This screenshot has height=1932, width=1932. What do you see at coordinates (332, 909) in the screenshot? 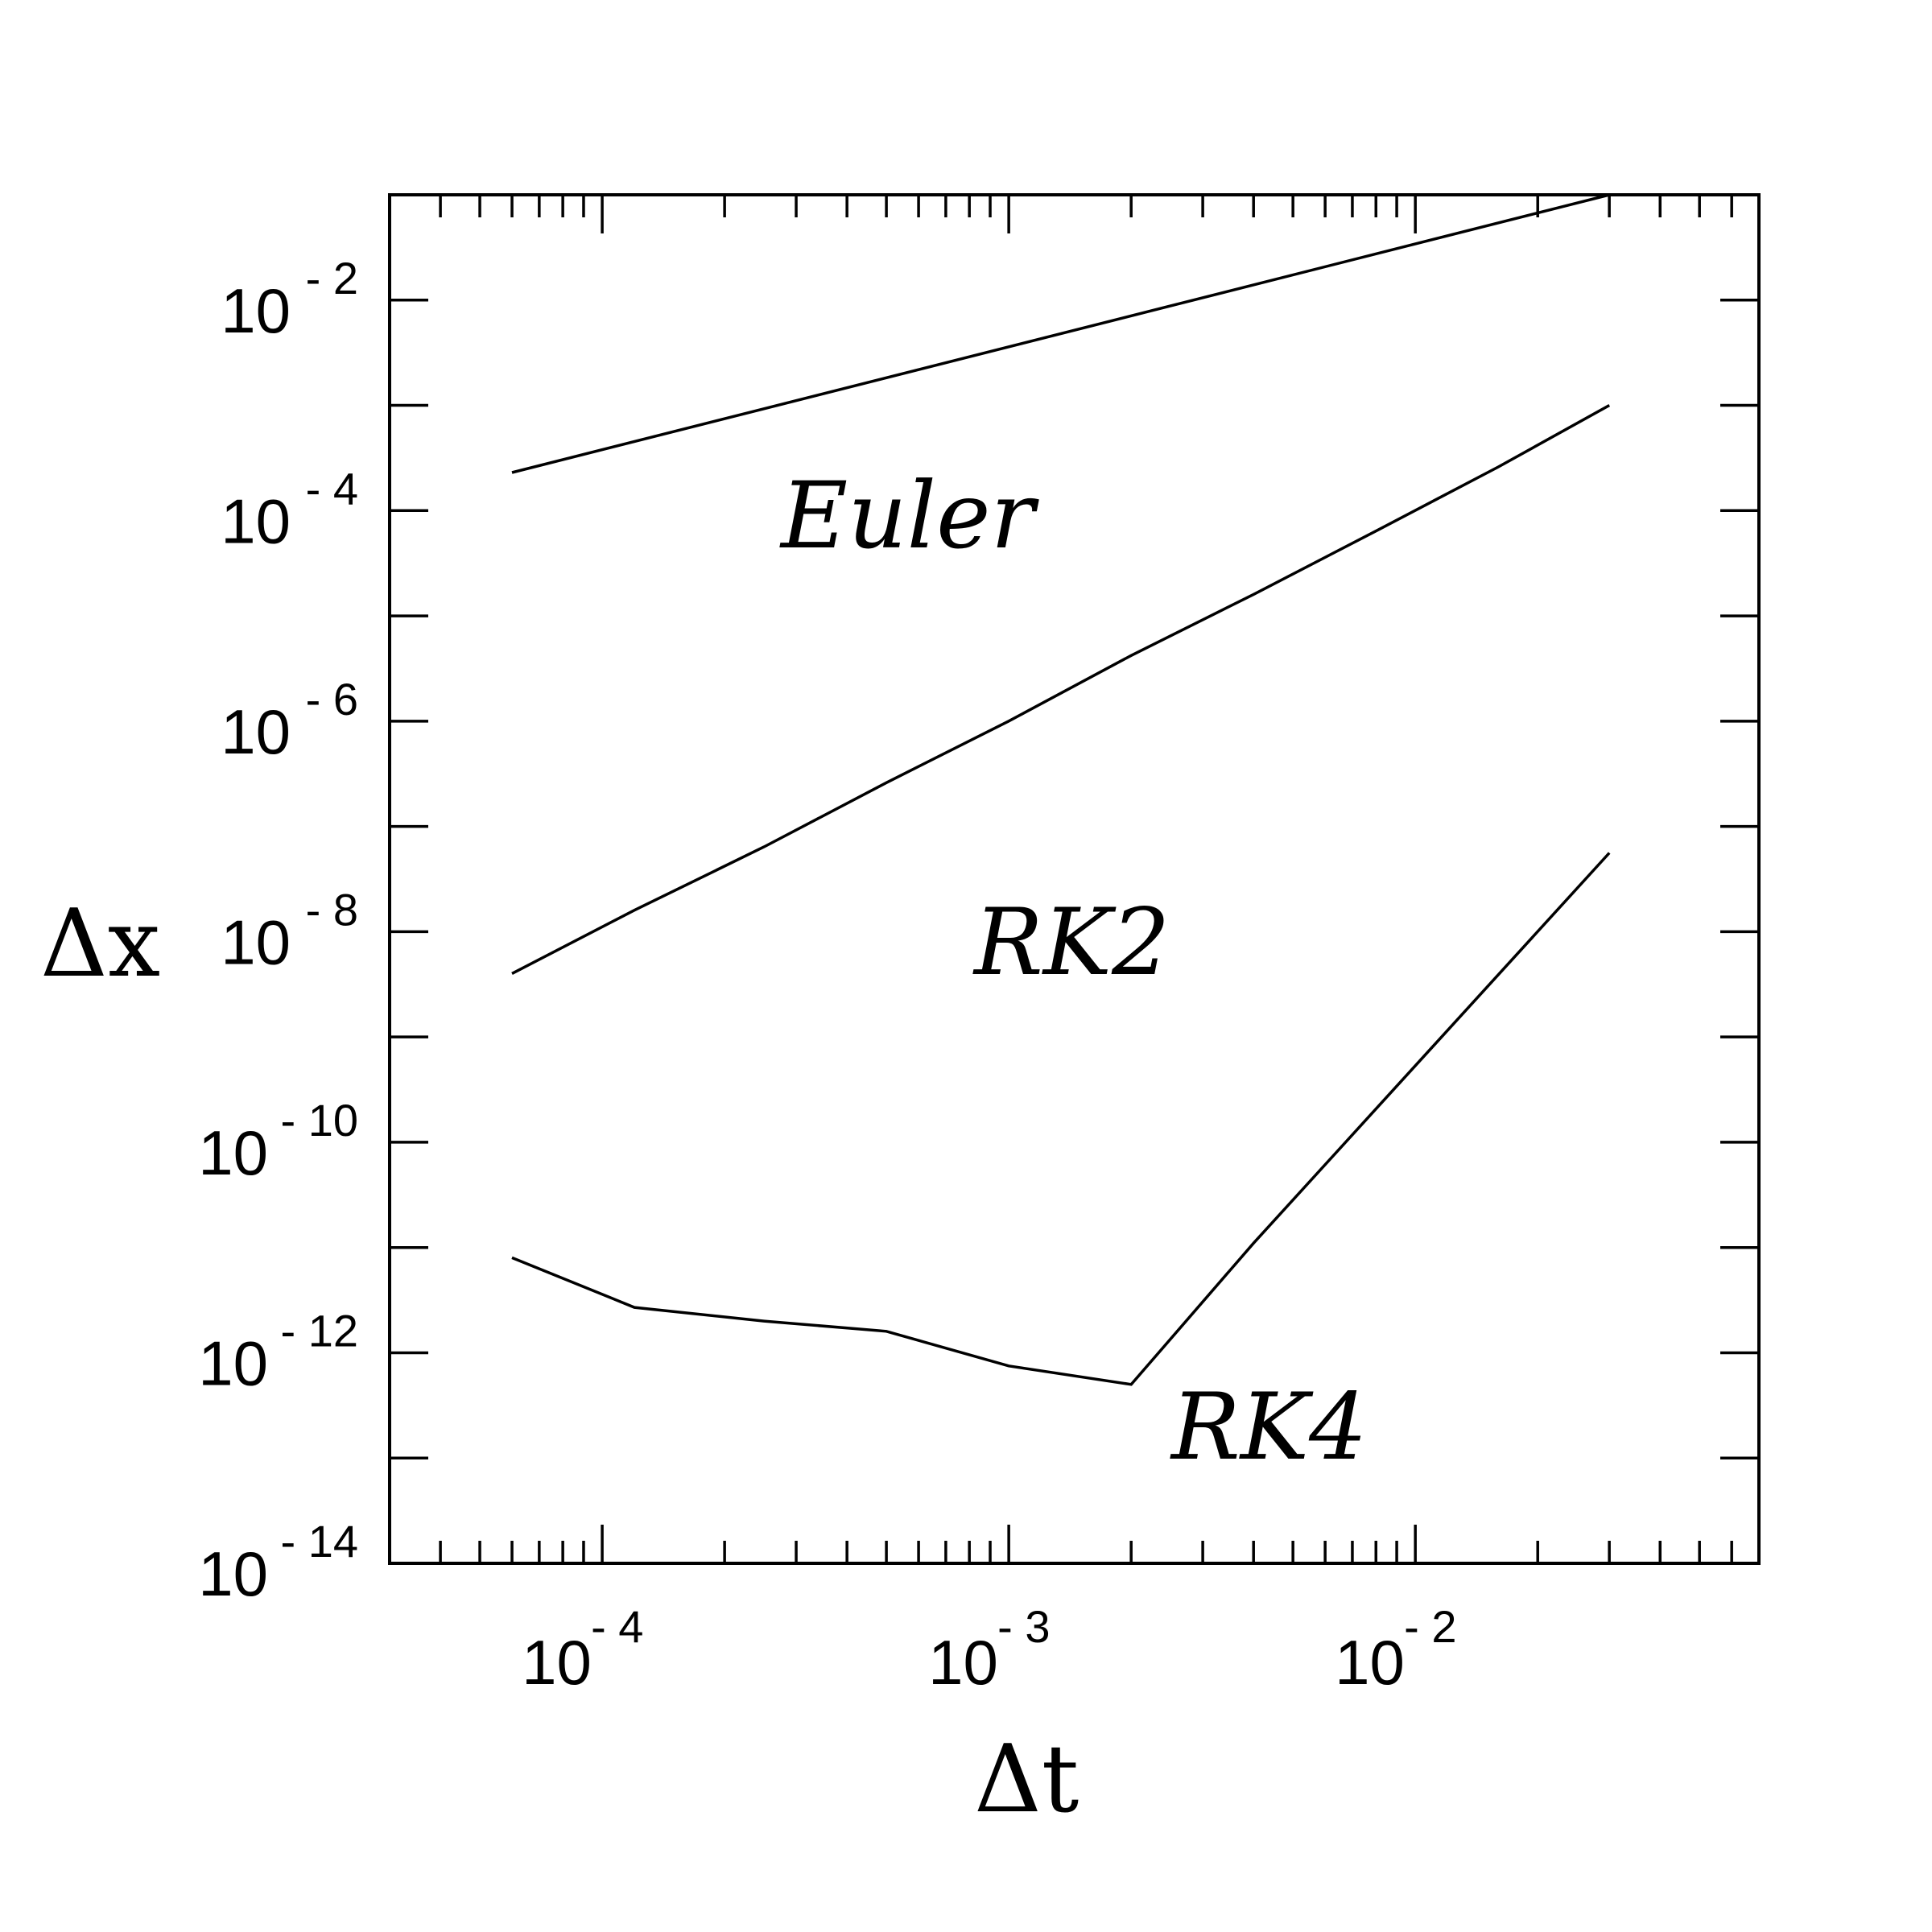
I see `y-tick-label-exponent: - 8` at bounding box center [332, 909].